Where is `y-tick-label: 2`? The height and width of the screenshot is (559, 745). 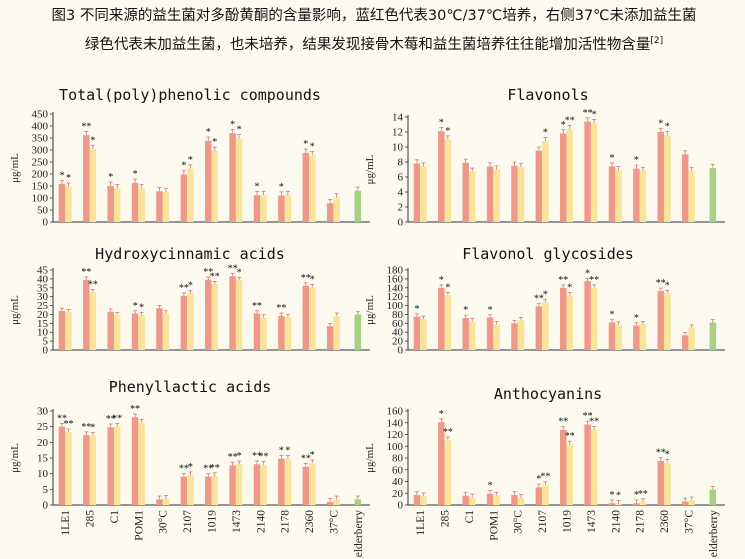 y-tick-label: 2 is located at coordinates (401, 208).